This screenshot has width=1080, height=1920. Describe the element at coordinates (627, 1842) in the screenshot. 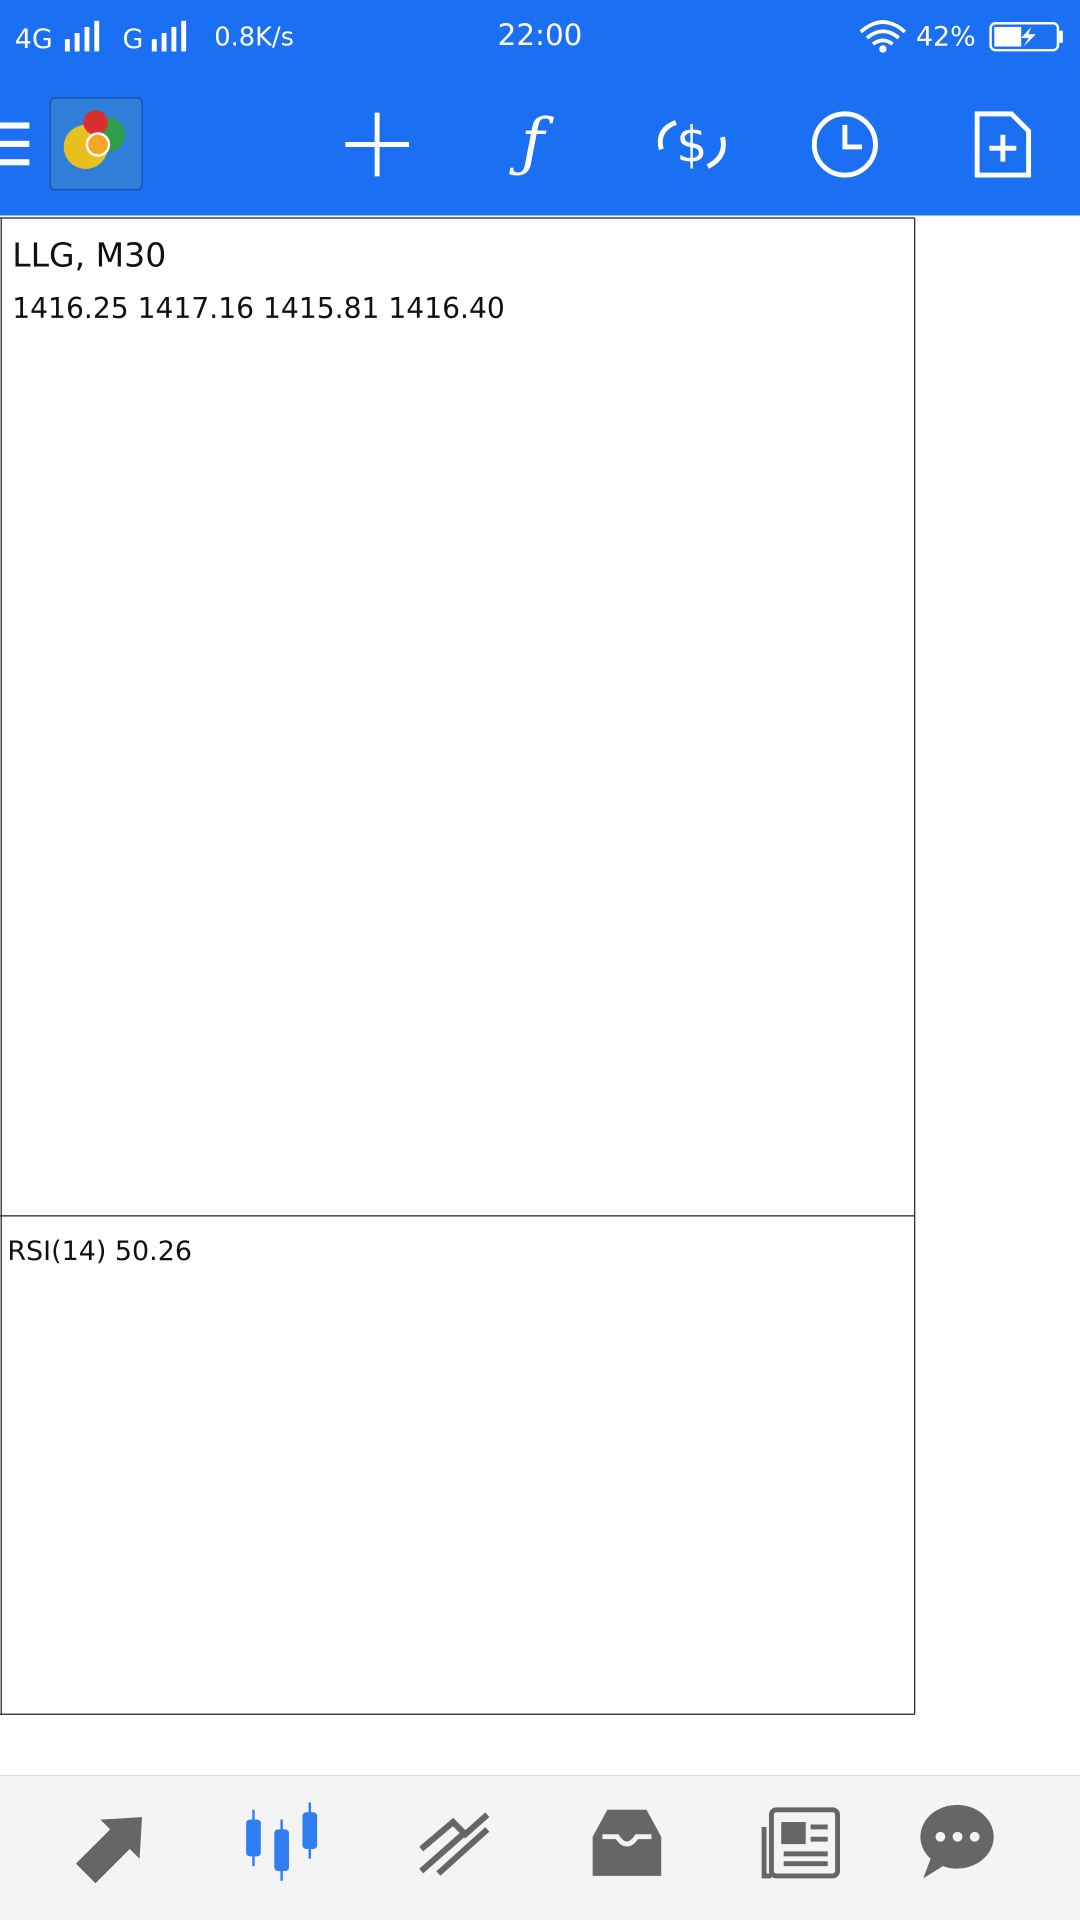

I see `history-tab` at that location.